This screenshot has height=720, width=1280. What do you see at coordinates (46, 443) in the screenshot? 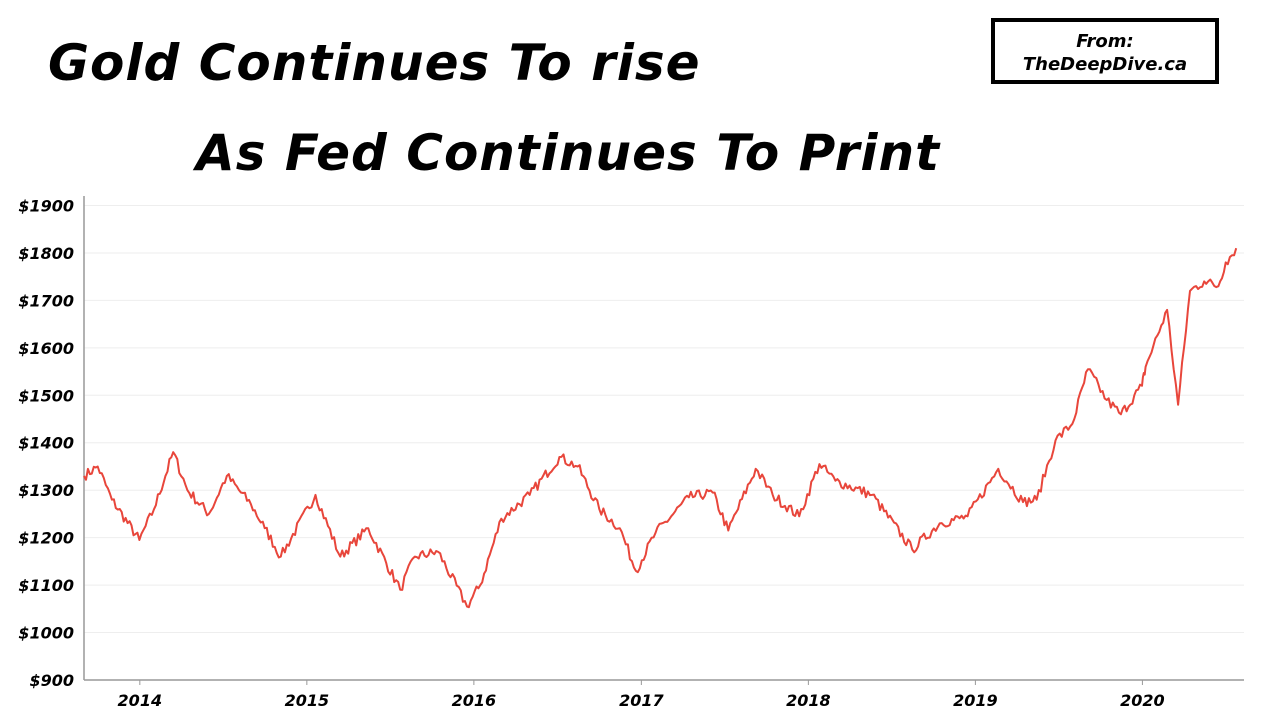
I see `y-tick-label: $1400` at bounding box center [46, 443].